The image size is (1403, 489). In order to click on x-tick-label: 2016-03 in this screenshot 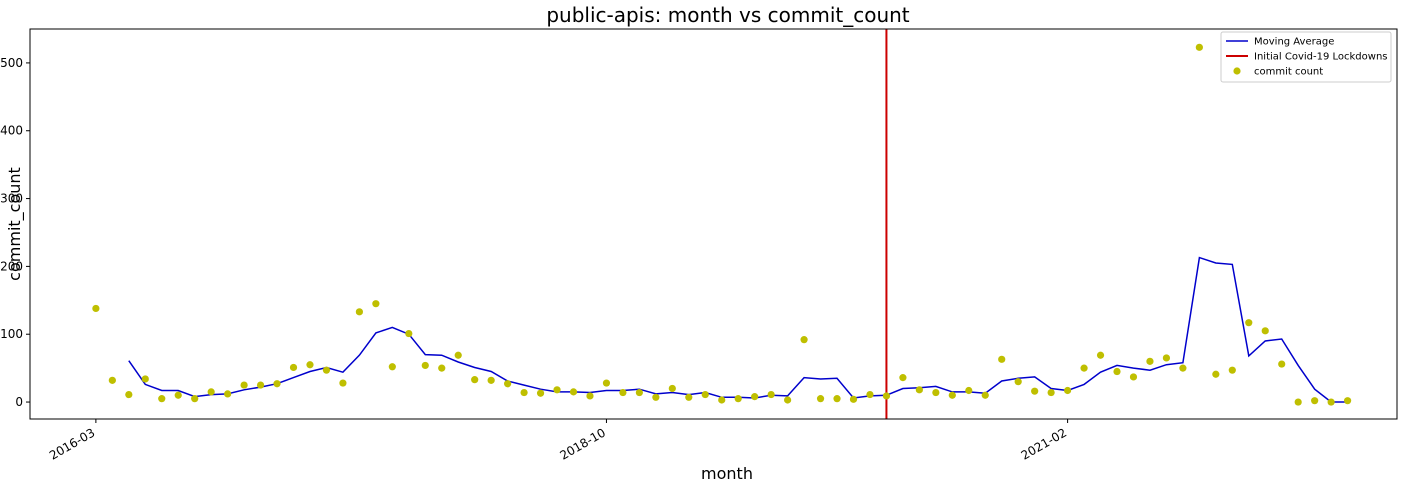, I will do `click(72, 443)`.